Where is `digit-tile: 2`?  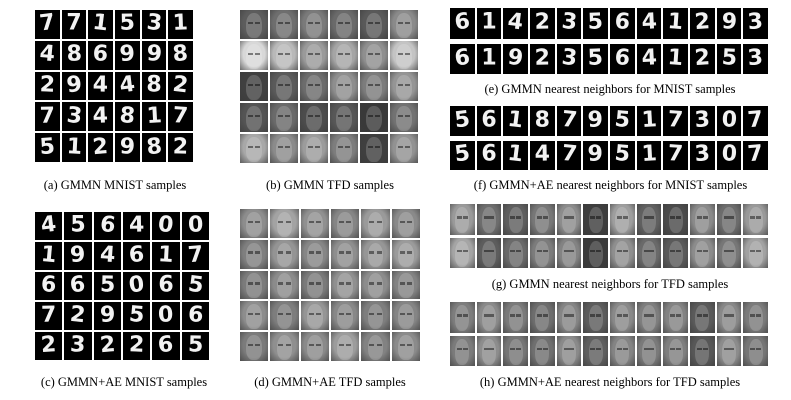
digit-tile: 2 is located at coordinates (542, 58).